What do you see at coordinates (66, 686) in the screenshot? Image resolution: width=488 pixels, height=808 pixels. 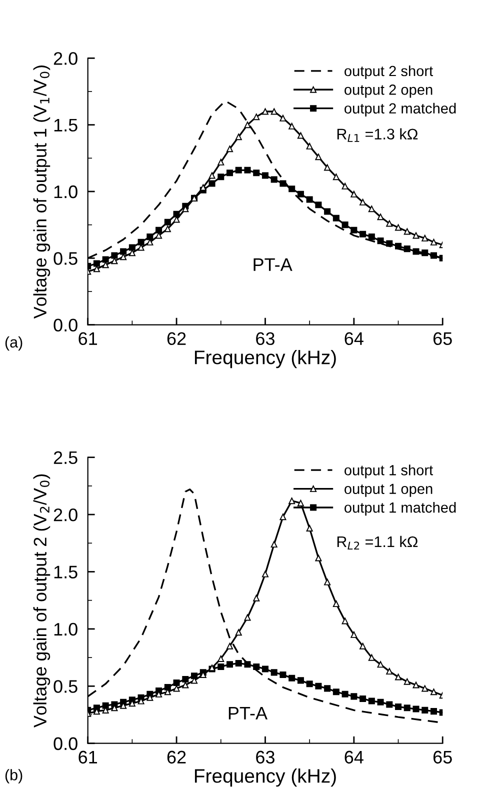 I see `y-tick-label: 0.5` at bounding box center [66, 686].